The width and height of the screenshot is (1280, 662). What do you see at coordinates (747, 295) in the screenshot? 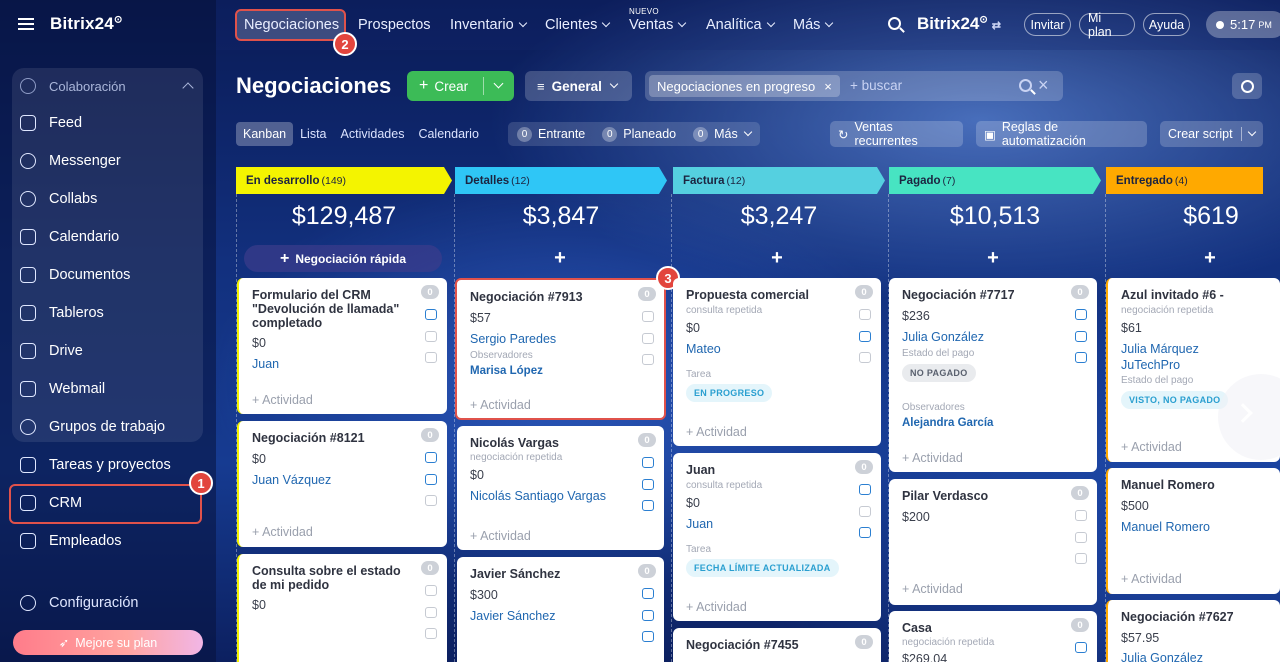
I see `deal-title: Propuesta comercial` at bounding box center [747, 295].